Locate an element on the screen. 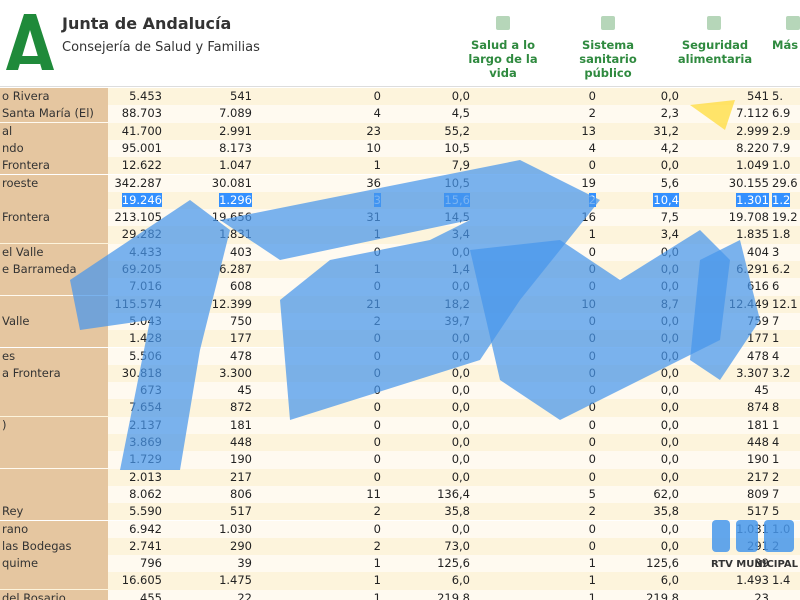 Image resolution: width=800 pixels, height=600 pixels. cell-text: 403 is located at coordinates (241, 251).